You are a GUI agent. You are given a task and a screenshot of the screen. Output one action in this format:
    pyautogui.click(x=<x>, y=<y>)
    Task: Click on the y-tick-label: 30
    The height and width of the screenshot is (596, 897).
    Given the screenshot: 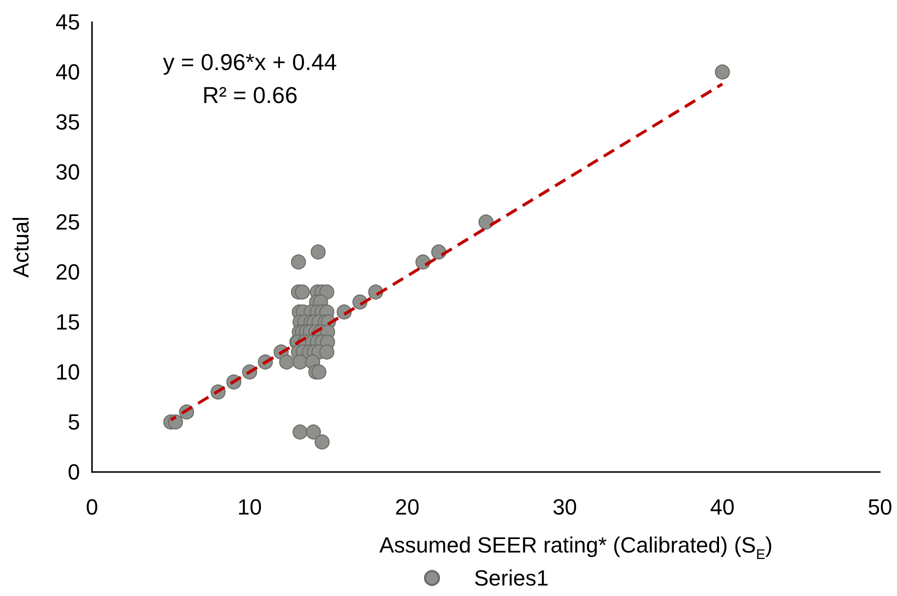 What is the action you would take?
    pyautogui.click(x=68, y=172)
    